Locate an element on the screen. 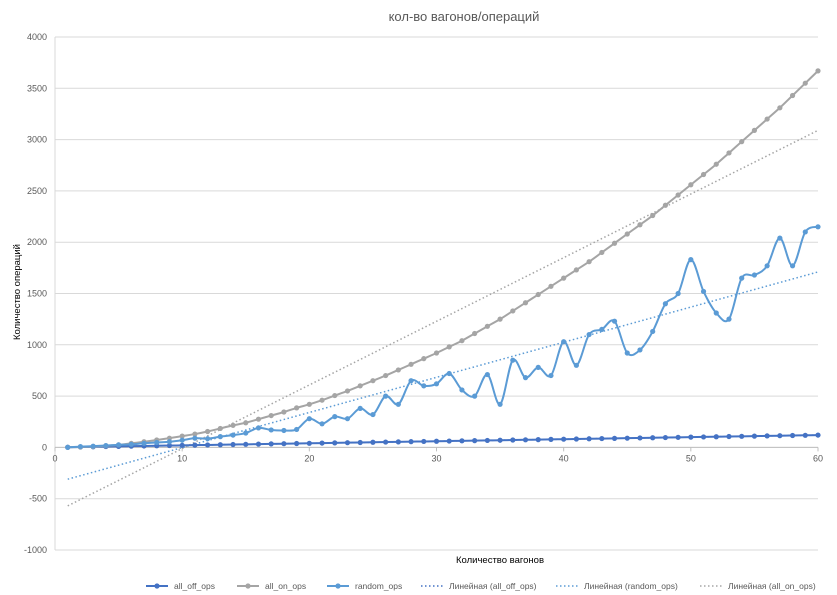  legend-label: all_on_ops is located at coordinates (285, 586).